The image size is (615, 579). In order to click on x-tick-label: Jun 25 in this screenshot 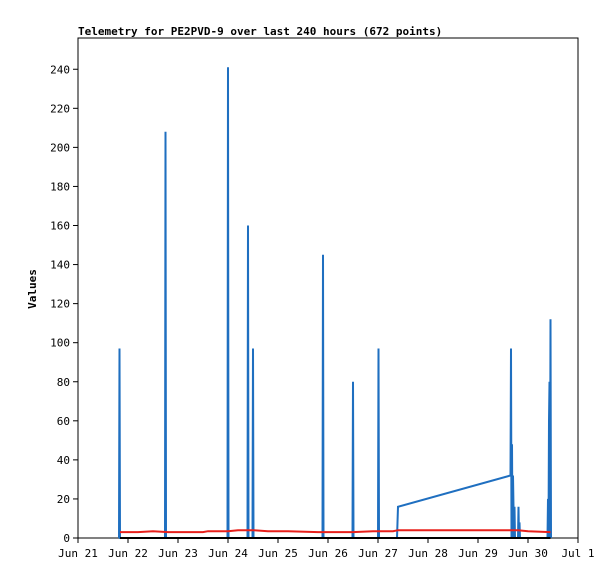, I will do `click(278, 553)`.